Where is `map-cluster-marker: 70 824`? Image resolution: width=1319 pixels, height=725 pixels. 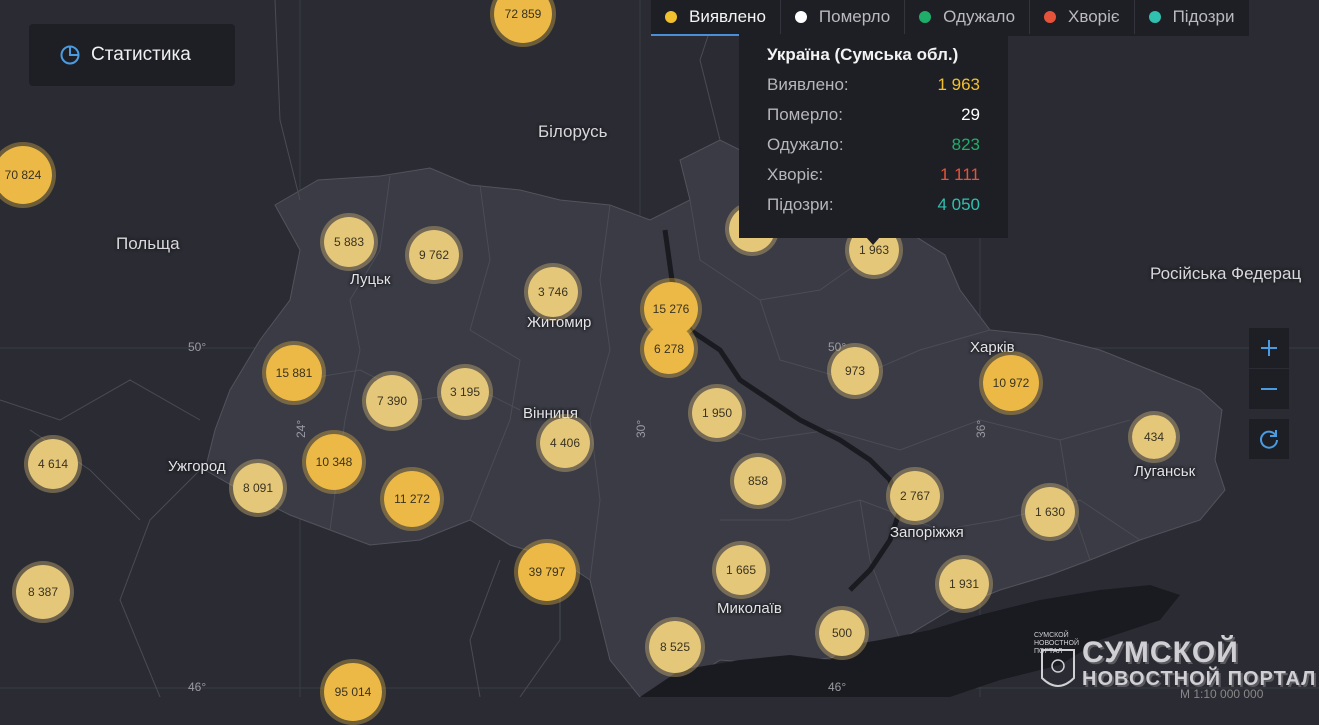
map-cluster-marker: 70 824 is located at coordinates (28, 175).